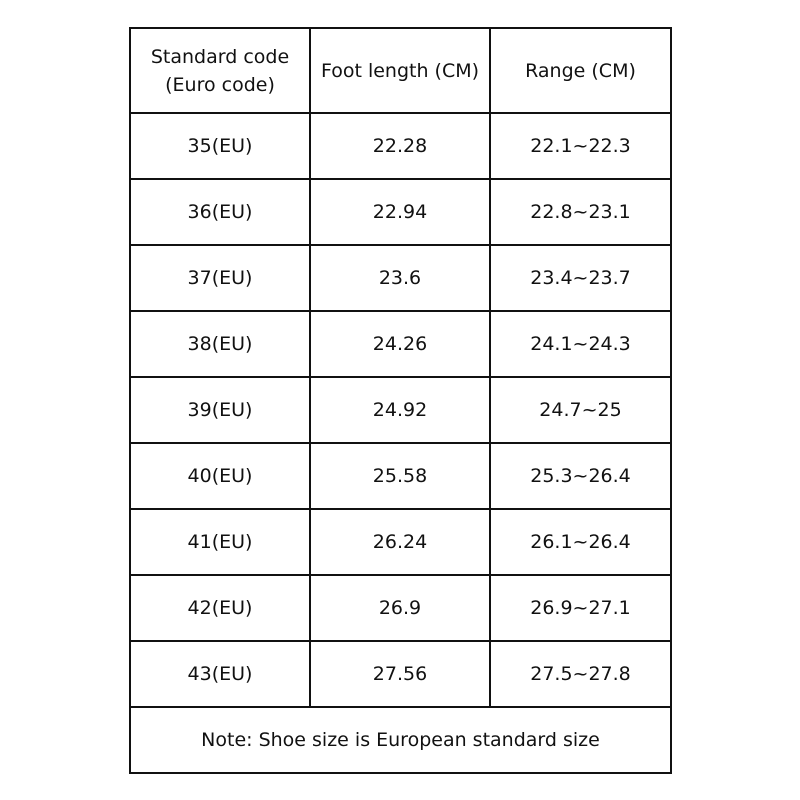 The height and width of the screenshot is (800, 800). I want to click on cell-length: 26.9, so click(400, 608).